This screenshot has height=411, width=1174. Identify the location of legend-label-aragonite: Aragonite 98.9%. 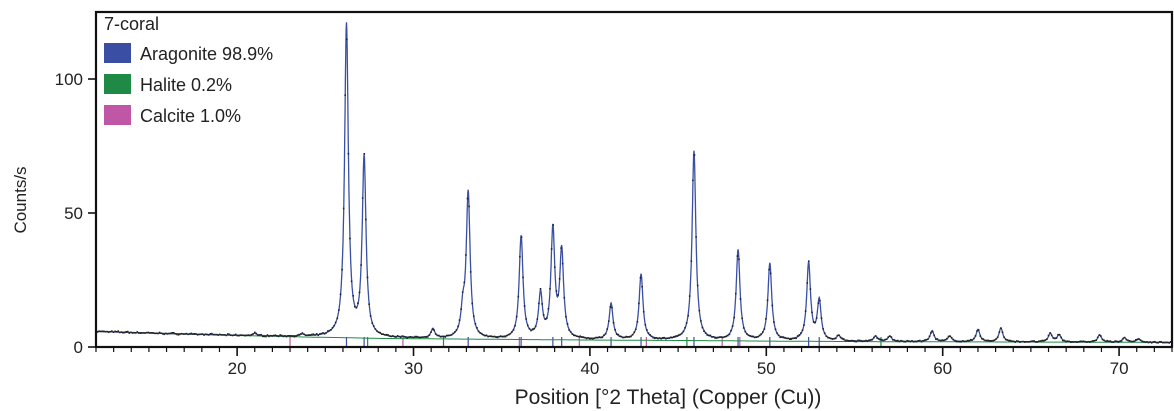
(206, 54).